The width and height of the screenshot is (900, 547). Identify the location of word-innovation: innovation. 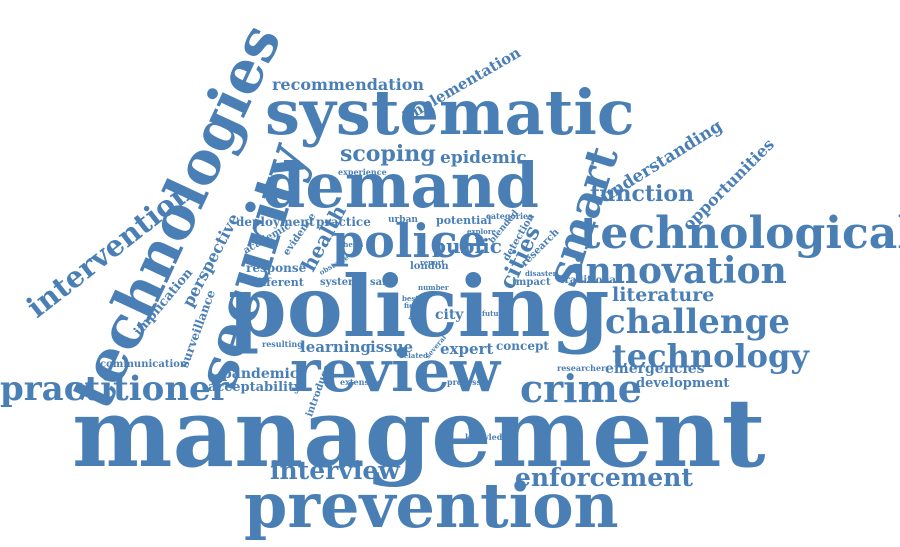
(679, 271).